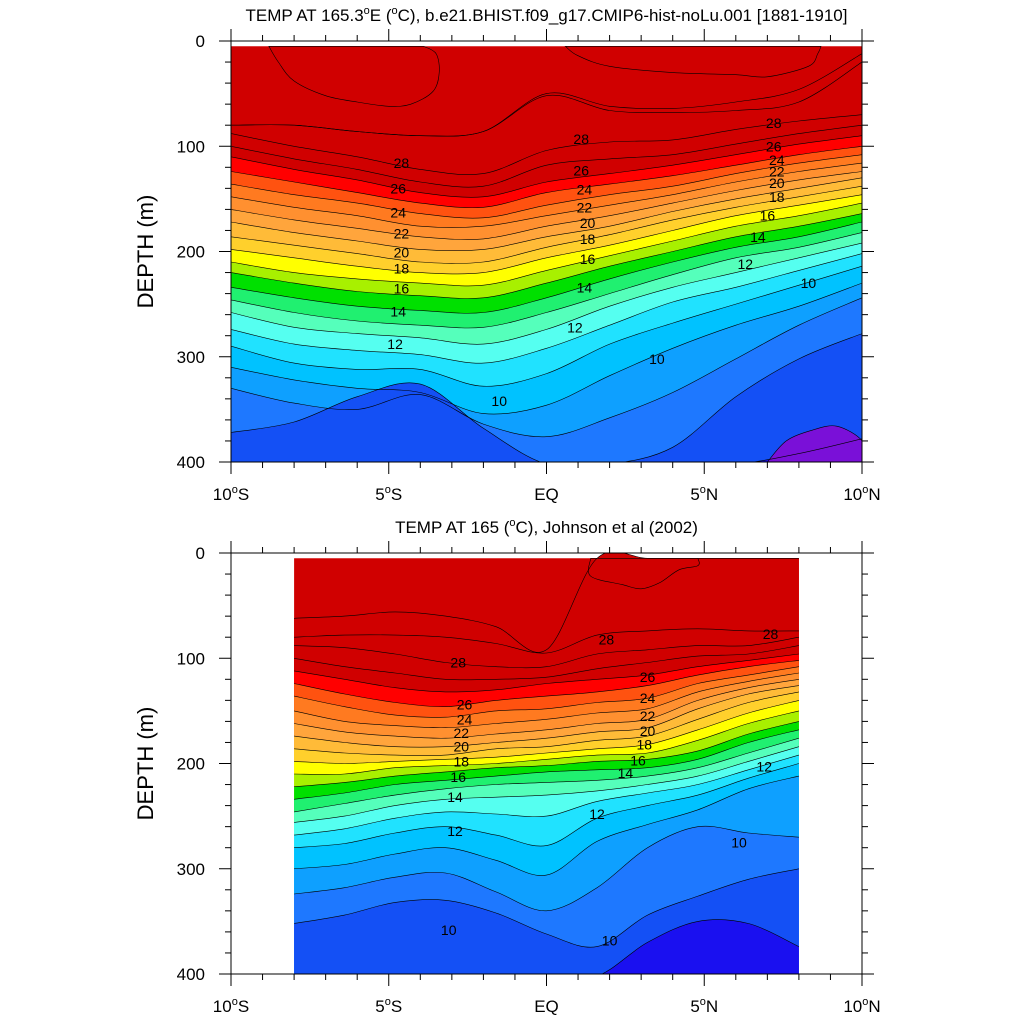 This screenshot has width=1024, height=1029. I want to click on x-tick-label: EQ, so click(546, 494).